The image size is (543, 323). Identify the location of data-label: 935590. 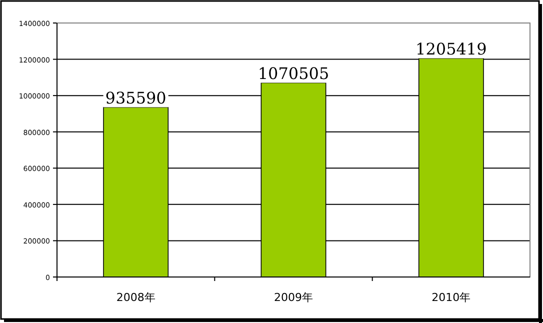
(135, 98).